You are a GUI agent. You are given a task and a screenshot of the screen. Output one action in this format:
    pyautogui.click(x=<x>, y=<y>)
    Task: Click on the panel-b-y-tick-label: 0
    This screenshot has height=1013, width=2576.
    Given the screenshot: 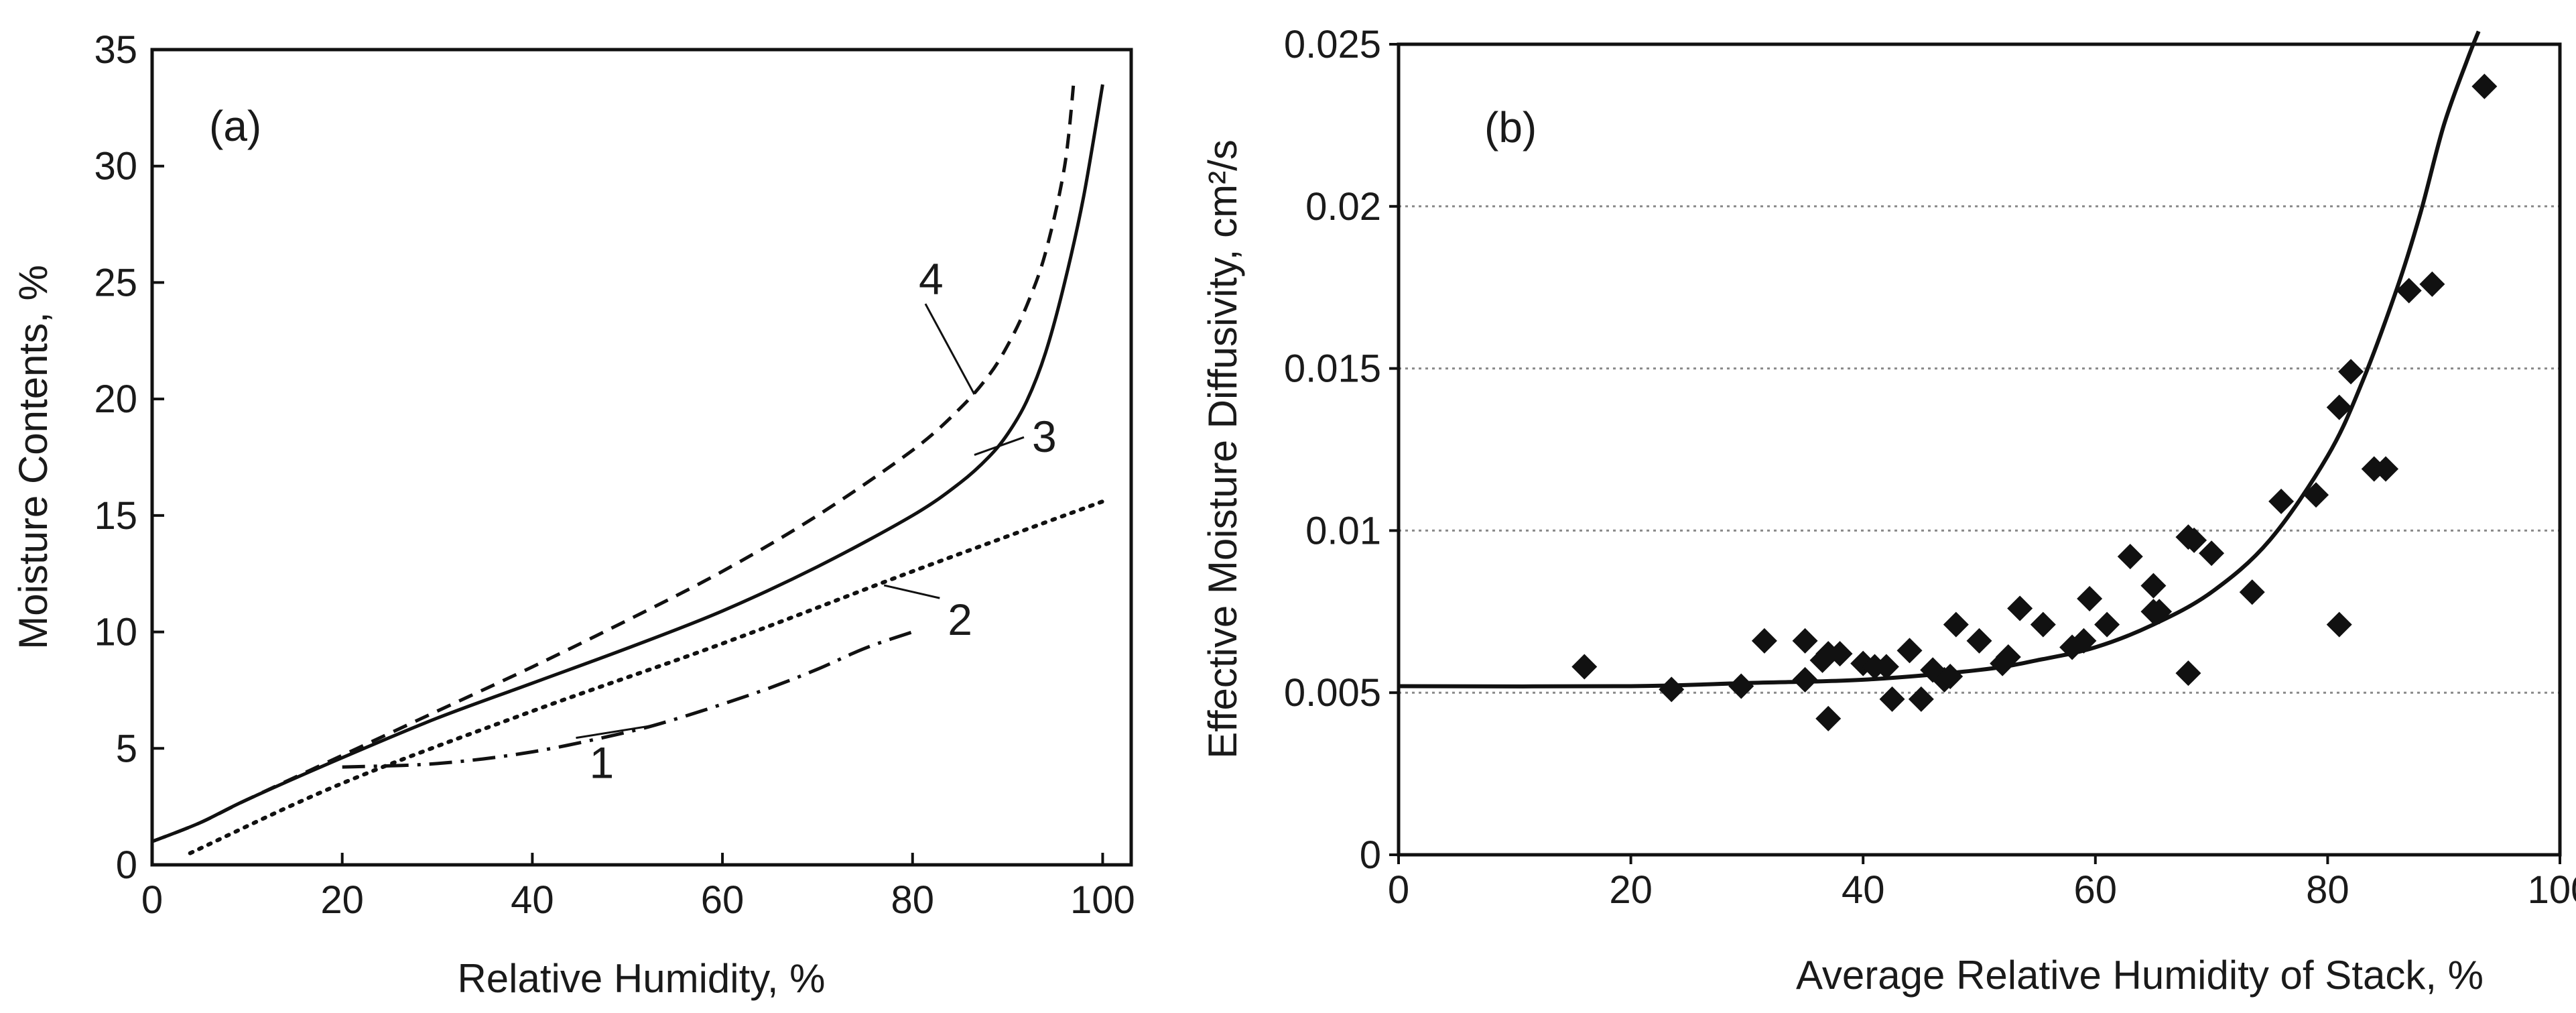 What is the action you would take?
    pyautogui.click(x=1370, y=855)
    